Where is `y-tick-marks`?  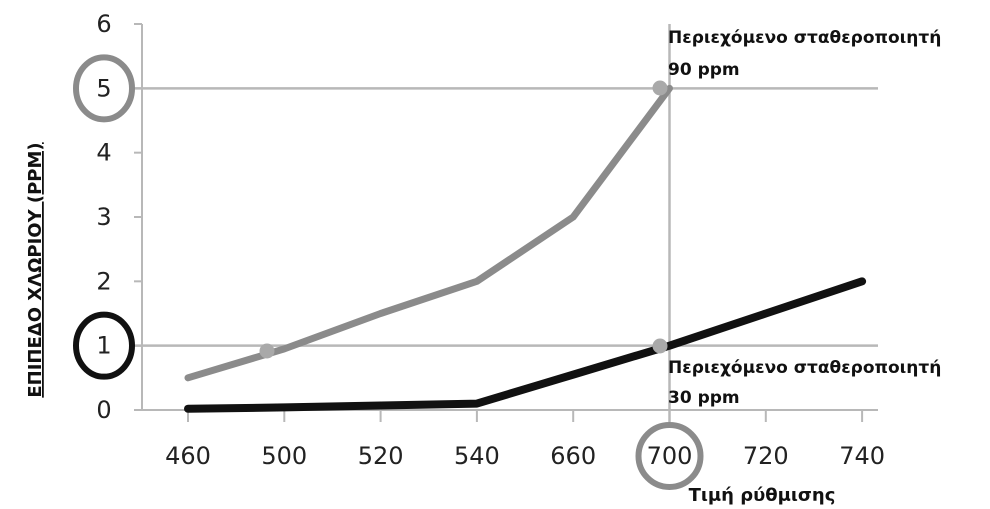 y-tick-marks is located at coordinates (138, 217).